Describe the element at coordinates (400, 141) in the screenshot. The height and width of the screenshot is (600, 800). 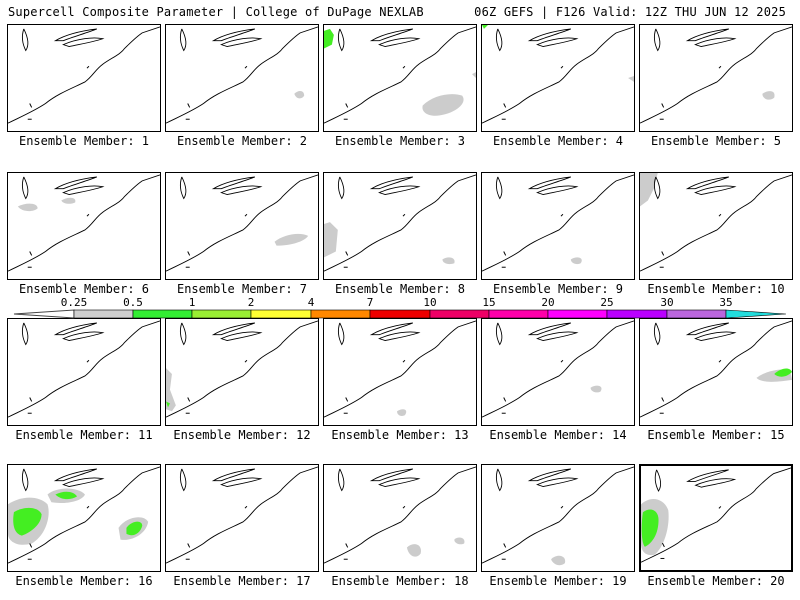
I see `member-label-3: Ensemble Member: 3` at that location.